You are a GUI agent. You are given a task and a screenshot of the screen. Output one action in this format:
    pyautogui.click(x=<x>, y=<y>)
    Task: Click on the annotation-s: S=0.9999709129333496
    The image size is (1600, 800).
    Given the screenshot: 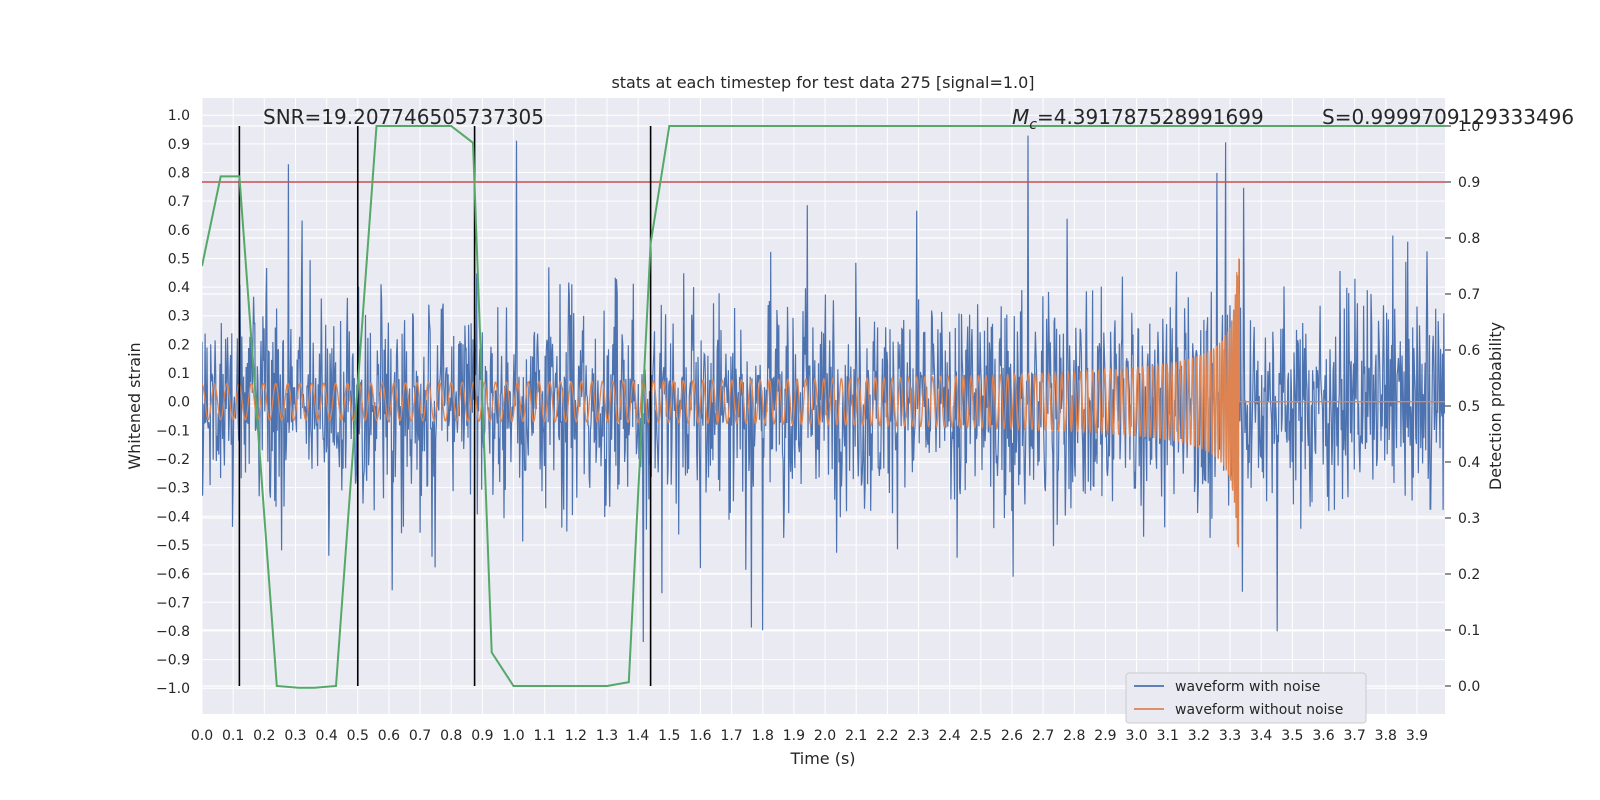 What is the action you would take?
    pyautogui.click(x=1448, y=117)
    